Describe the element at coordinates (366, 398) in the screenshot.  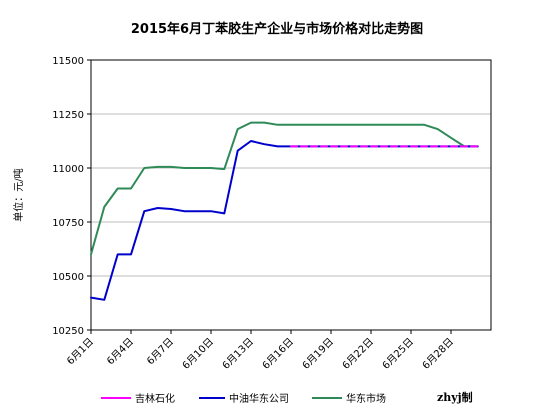
I see `legend-label: 华东市场` at that location.